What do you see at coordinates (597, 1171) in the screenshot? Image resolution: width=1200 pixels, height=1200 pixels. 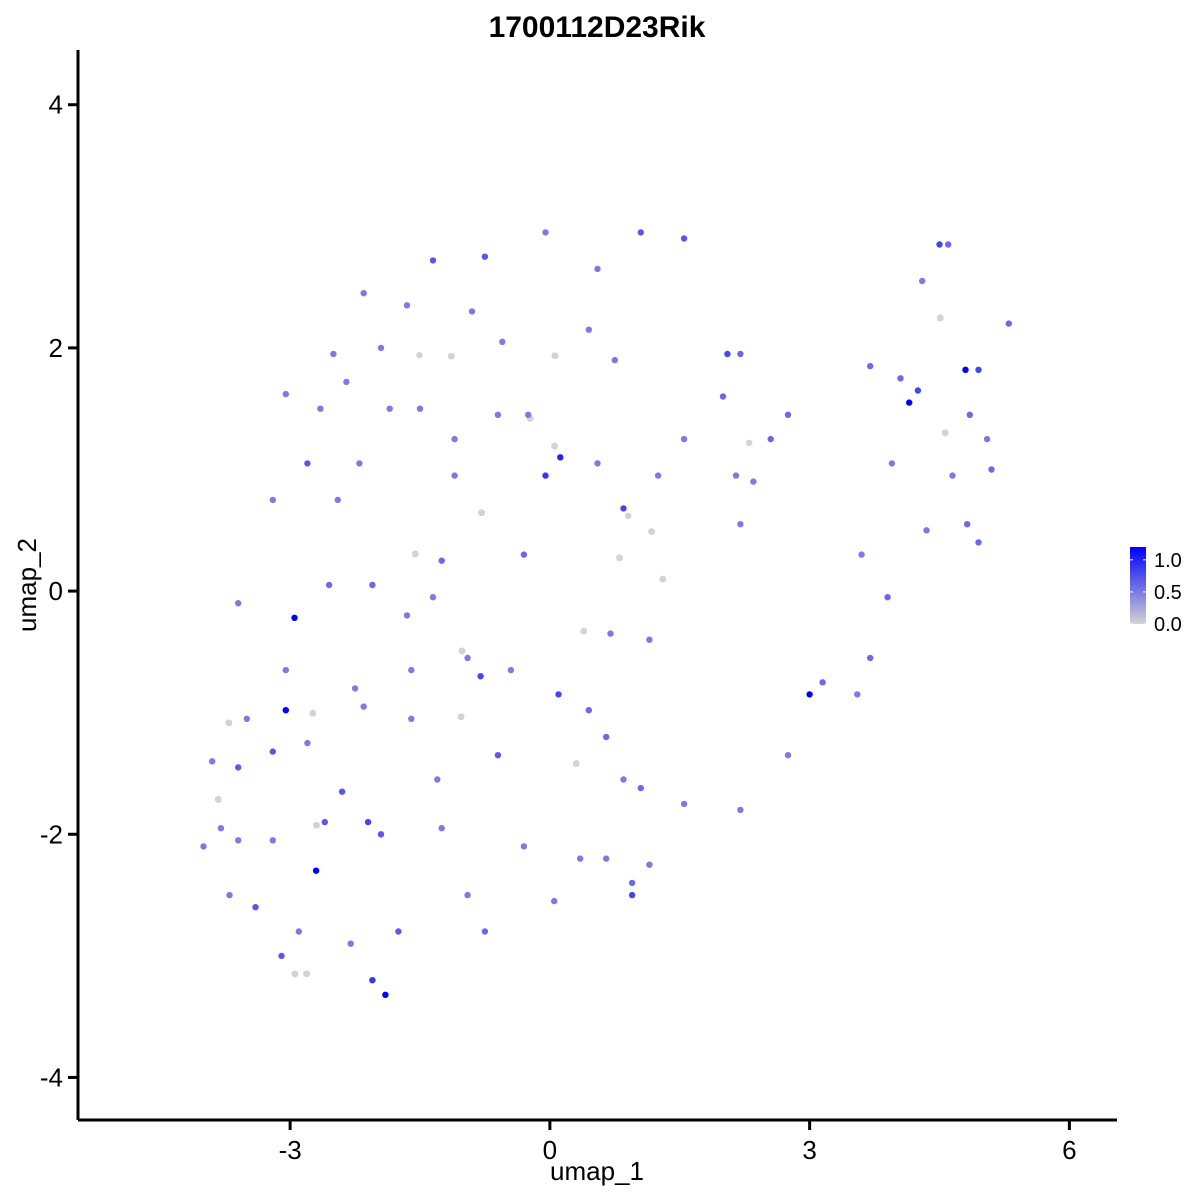 I see `x-axis-label: umap_1` at bounding box center [597, 1171].